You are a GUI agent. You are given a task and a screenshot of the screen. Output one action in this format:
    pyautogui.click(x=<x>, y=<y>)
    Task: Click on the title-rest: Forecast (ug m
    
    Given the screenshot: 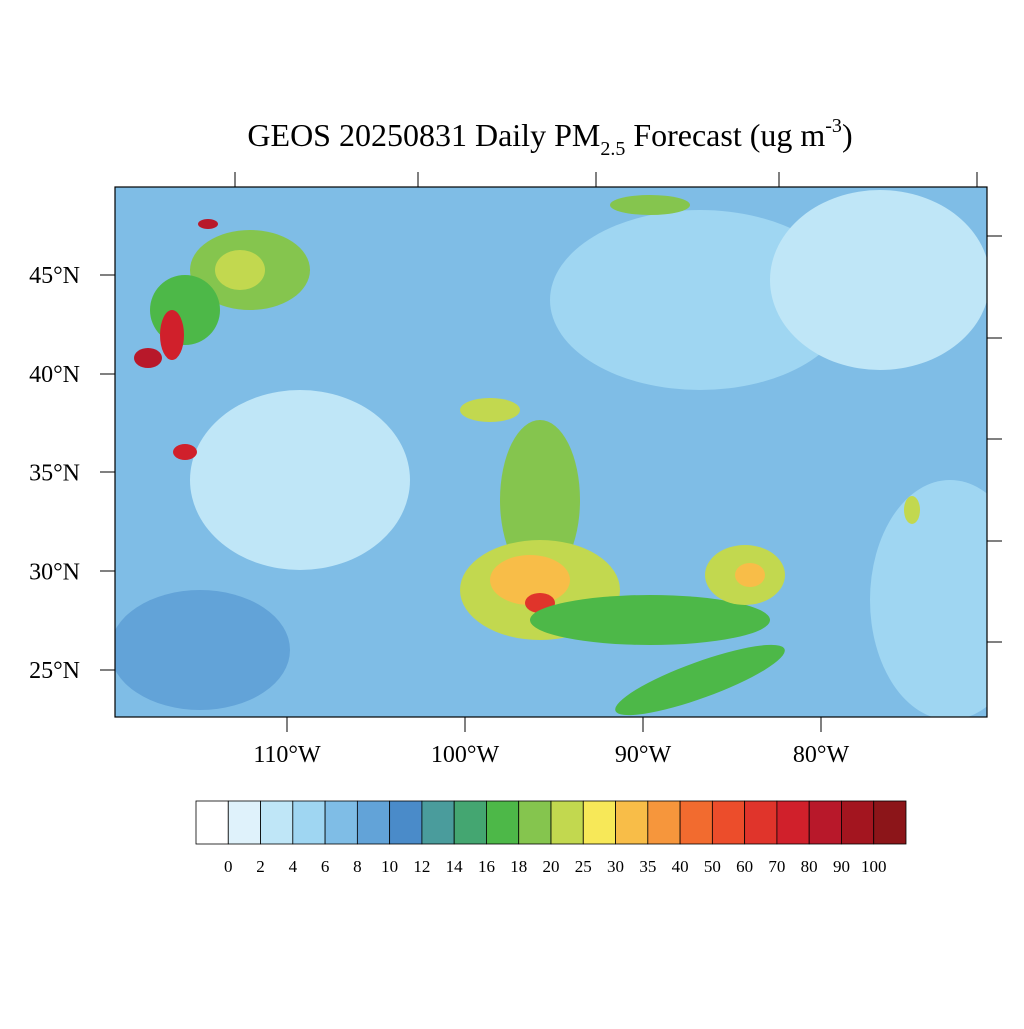 What is the action you would take?
    pyautogui.click(x=725, y=135)
    